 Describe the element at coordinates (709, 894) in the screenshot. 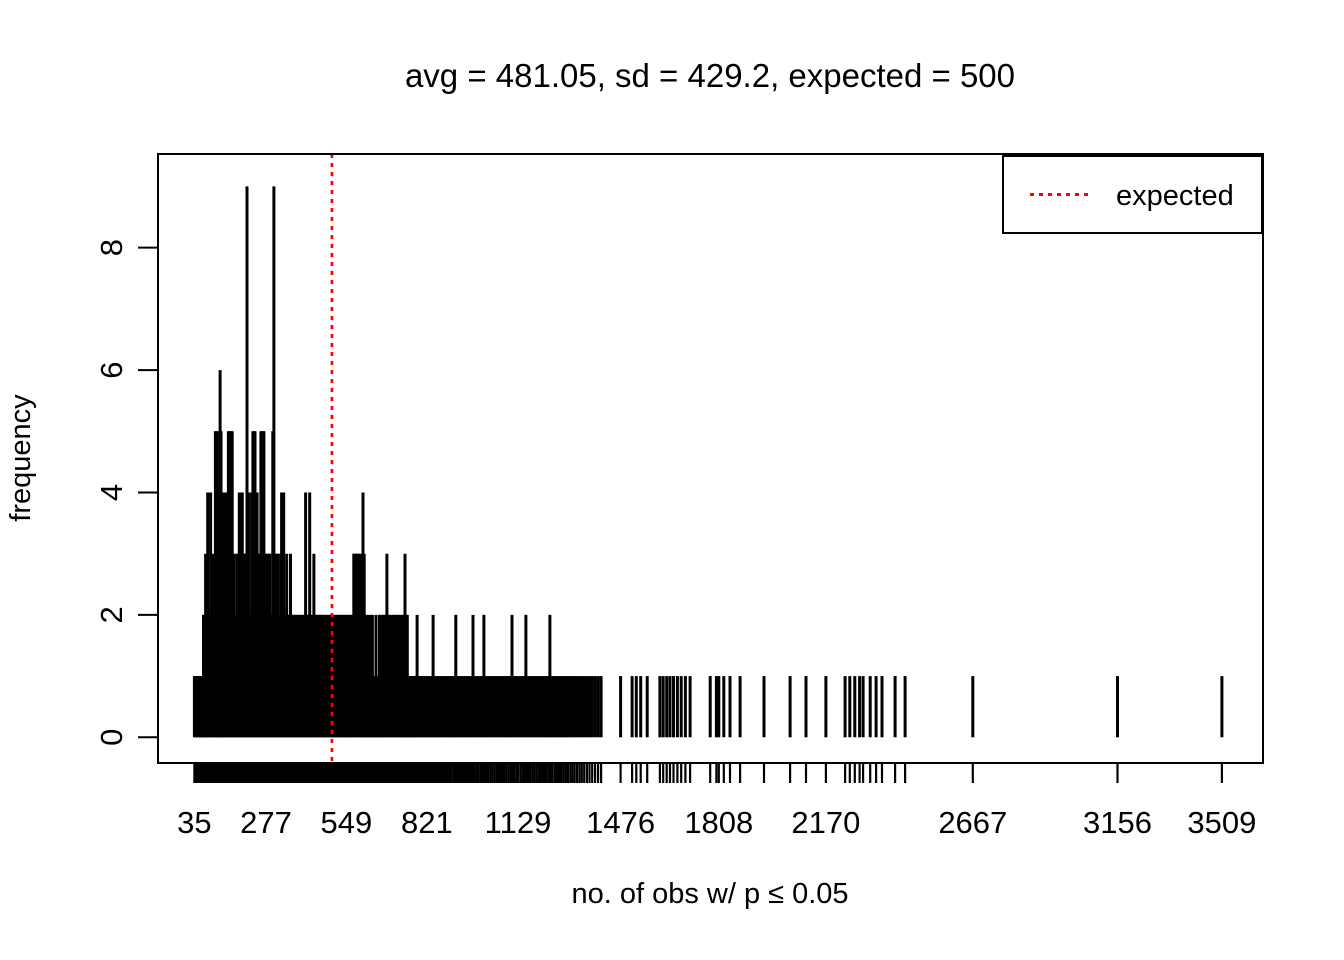

I see `x-axis-title: no. of obs w/ p ≤ 0.05` at that location.